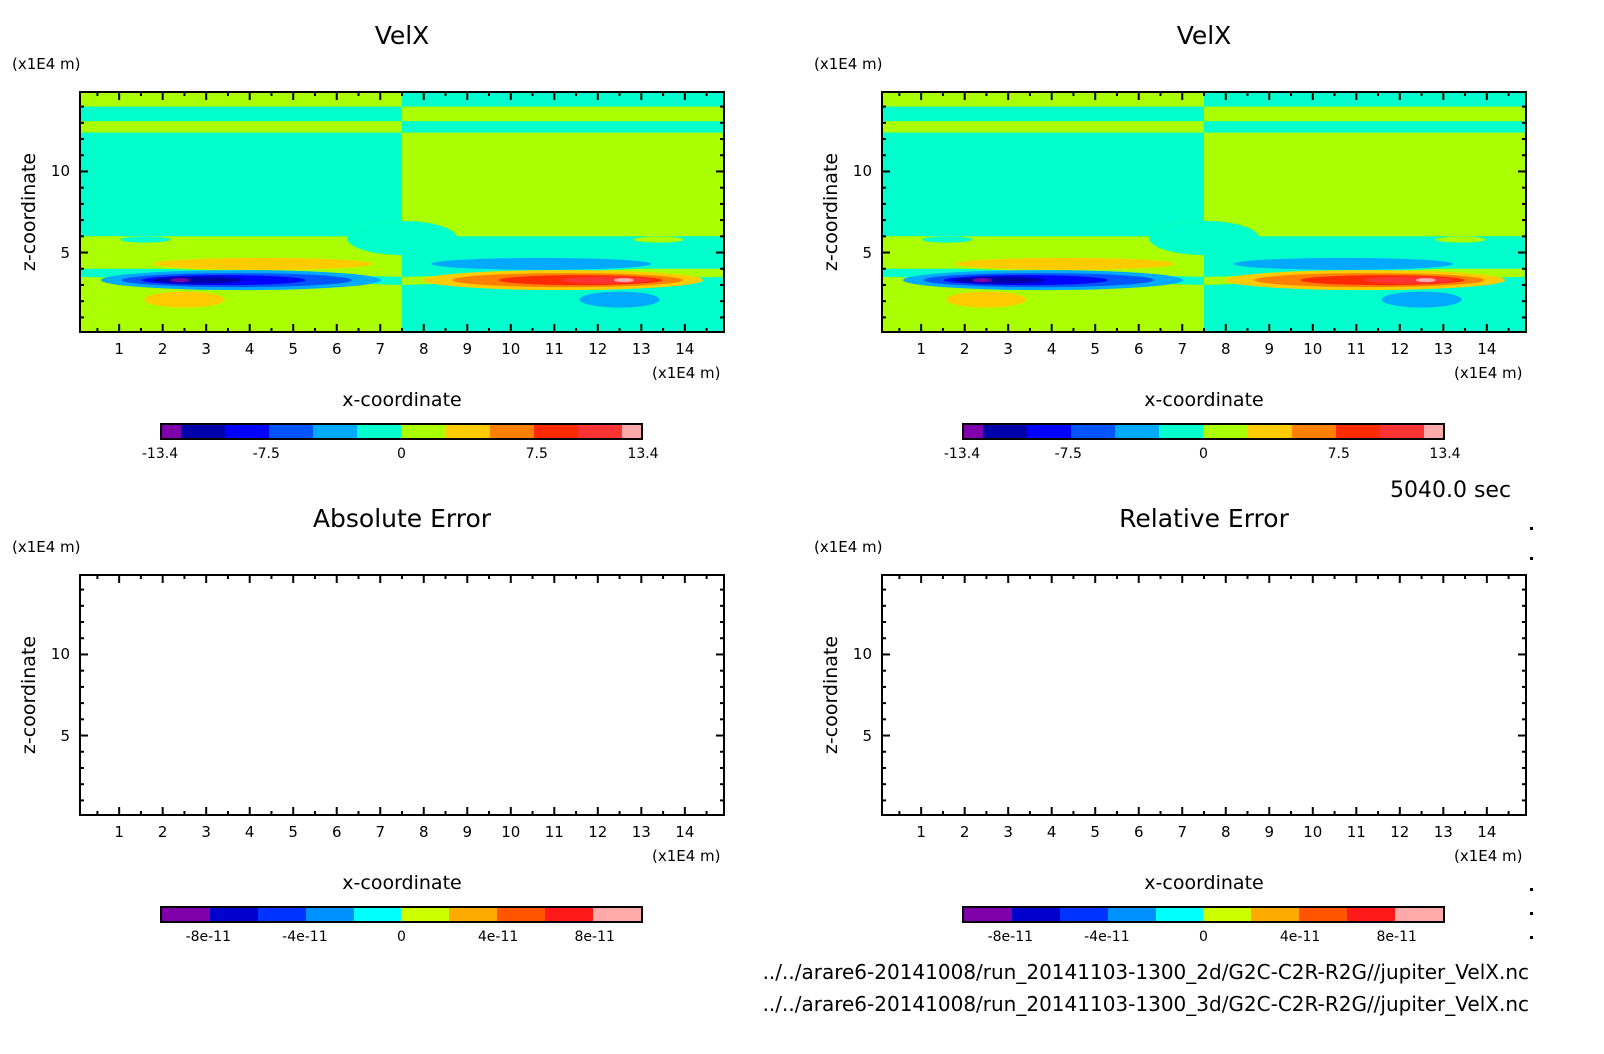  What do you see at coordinates (1203, 937) in the screenshot?
I see `colorbar-tick-label: 0` at bounding box center [1203, 937].